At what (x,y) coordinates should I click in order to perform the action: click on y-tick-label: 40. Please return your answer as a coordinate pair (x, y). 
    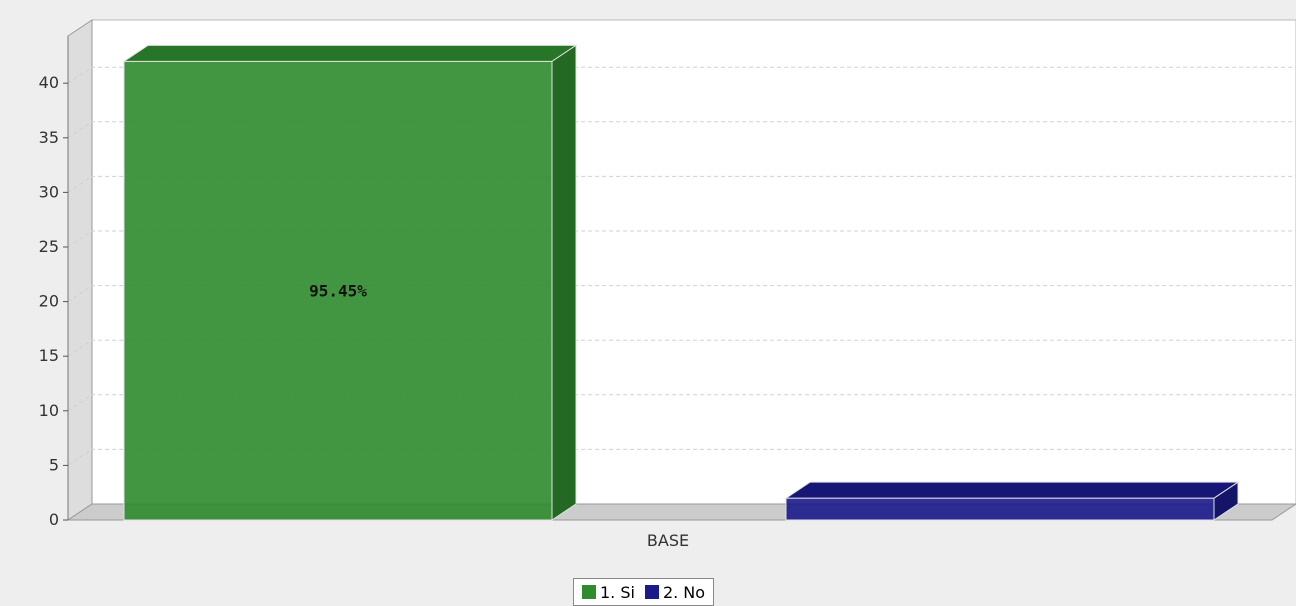
    Looking at the image, I should click on (49, 82).